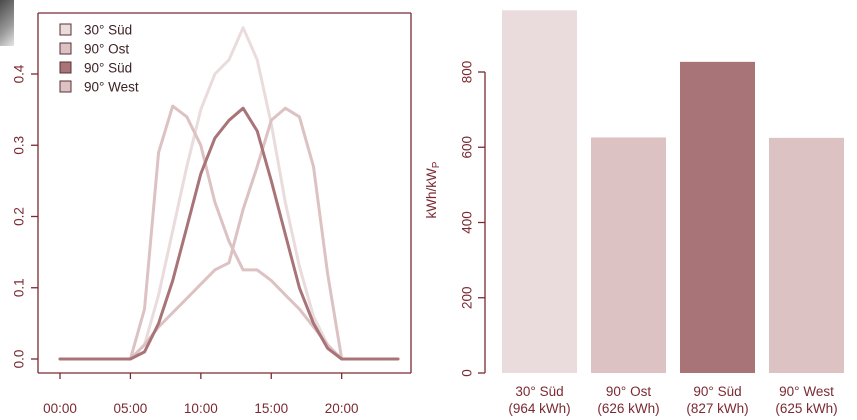 The image size is (857, 420). I want to click on y-tick-label: 0.0, so click(19, 359).